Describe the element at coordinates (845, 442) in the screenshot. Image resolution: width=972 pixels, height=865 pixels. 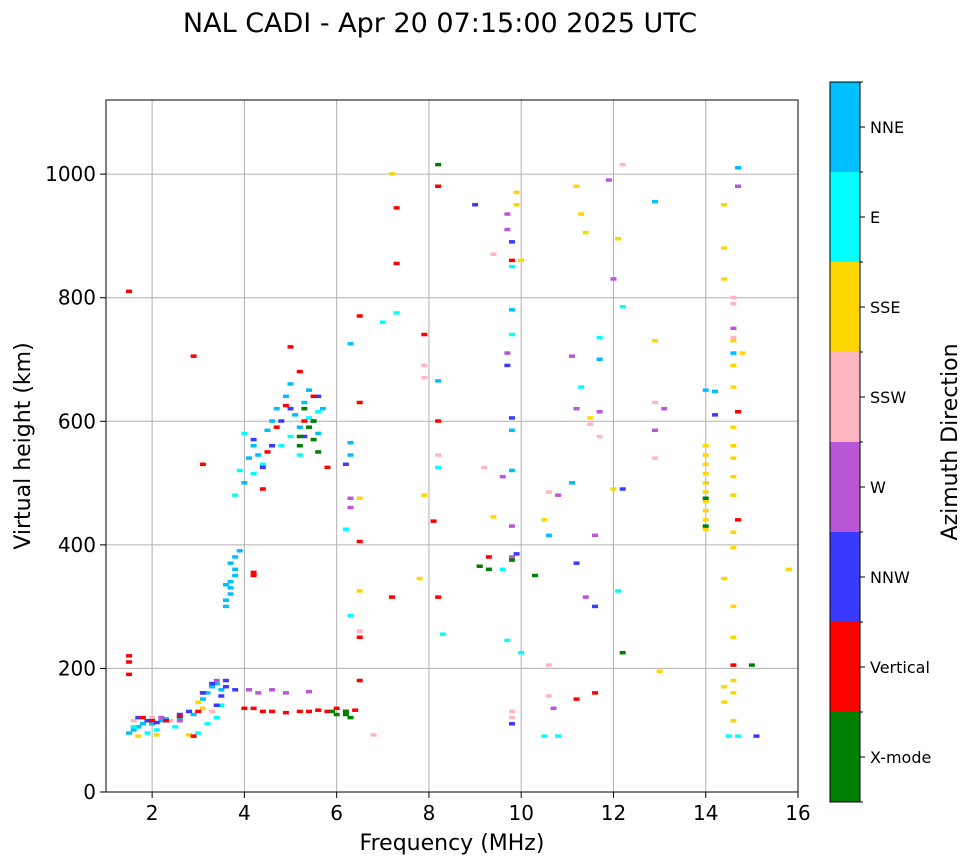
I see `colorbar-frame` at that location.